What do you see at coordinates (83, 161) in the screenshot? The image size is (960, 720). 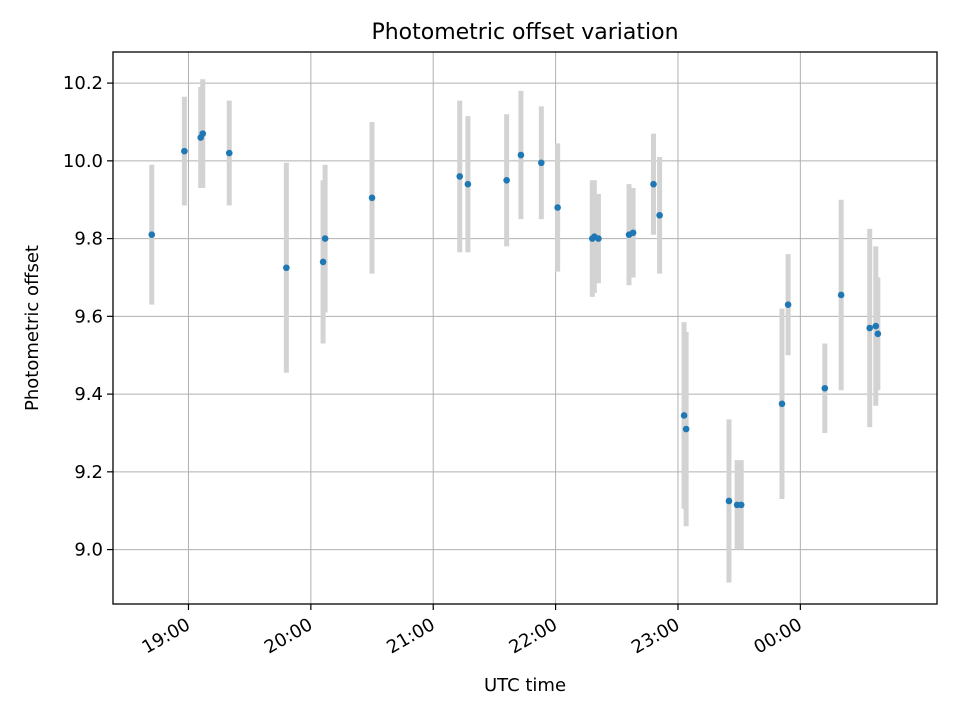 I see `y-tick-label: 10.0` at bounding box center [83, 161].